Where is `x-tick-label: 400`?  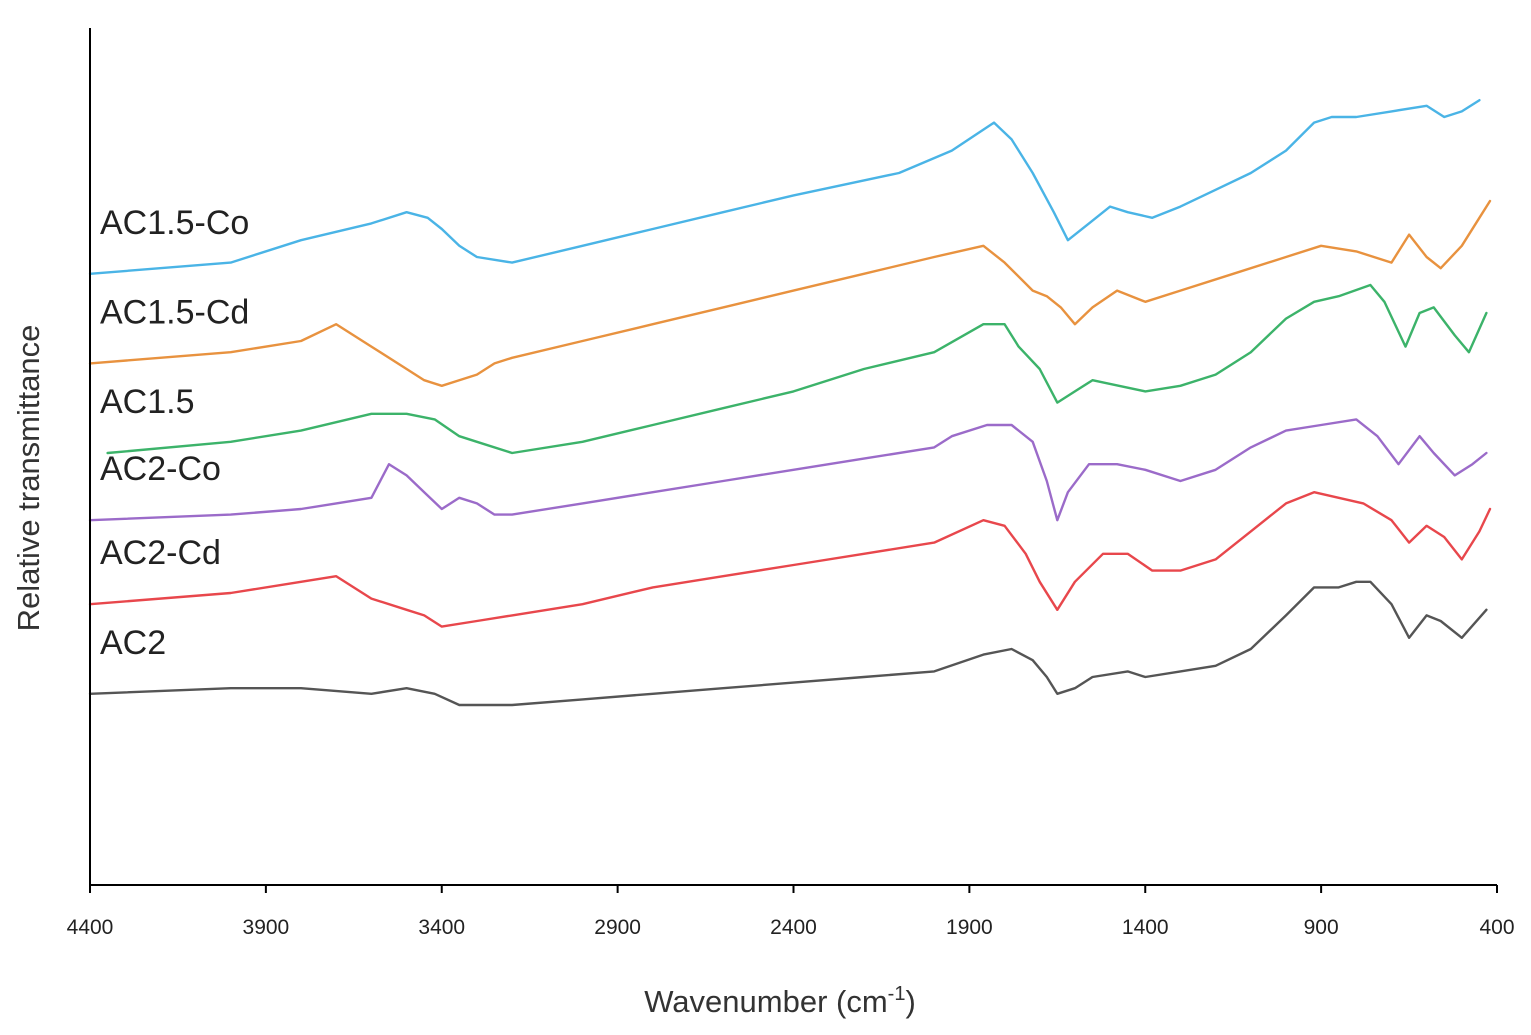
x-tick-label: 400 is located at coordinates (1496, 927).